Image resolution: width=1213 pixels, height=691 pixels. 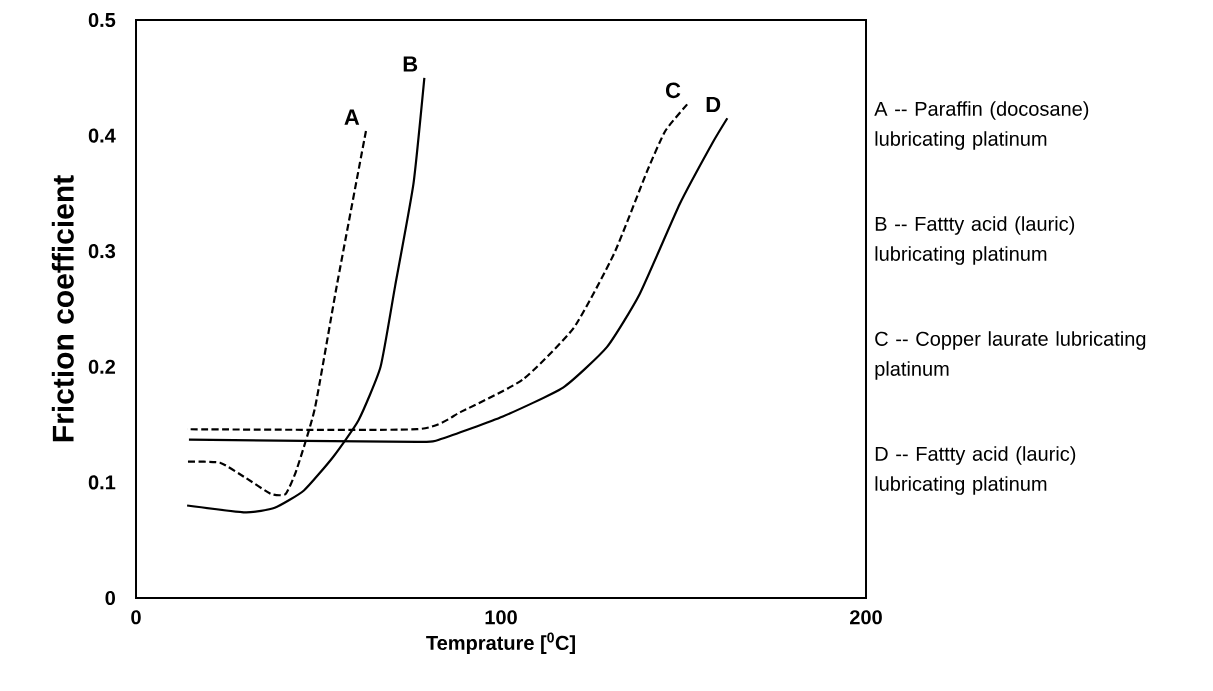 I want to click on y-tick-label: 0.3, so click(x=102, y=251).